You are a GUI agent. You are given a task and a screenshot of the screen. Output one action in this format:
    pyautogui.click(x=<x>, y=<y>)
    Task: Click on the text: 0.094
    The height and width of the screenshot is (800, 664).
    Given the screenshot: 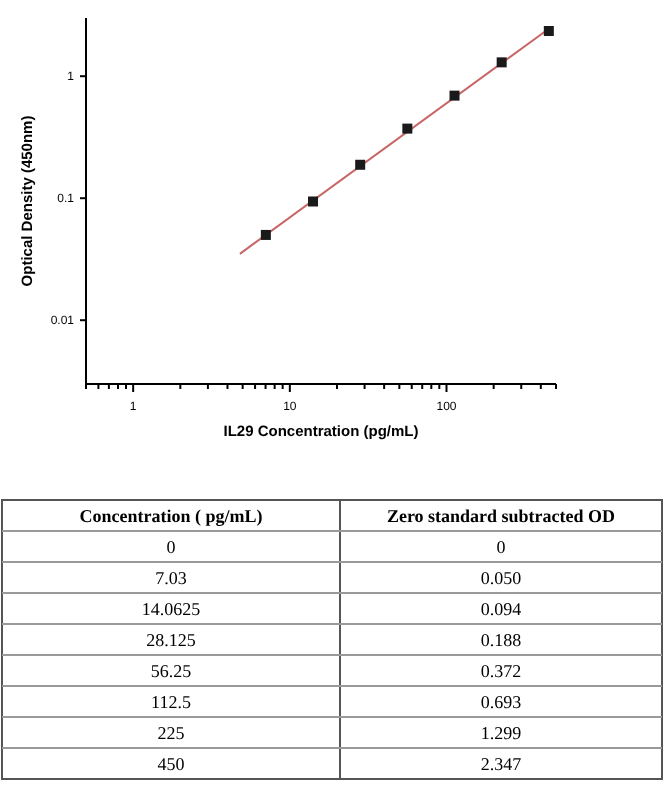 What is the action you would take?
    pyautogui.click(x=501, y=609)
    